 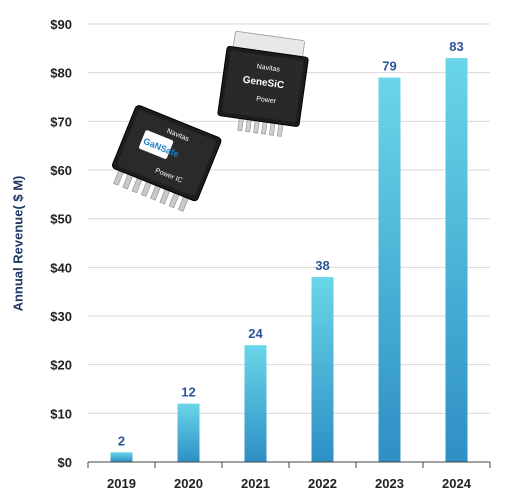 What do you see at coordinates (289, 476) in the screenshot?
I see `x-axis-ticks: 2019 2020 2021 2022 2023 2024` at bounding box center [289, 476].